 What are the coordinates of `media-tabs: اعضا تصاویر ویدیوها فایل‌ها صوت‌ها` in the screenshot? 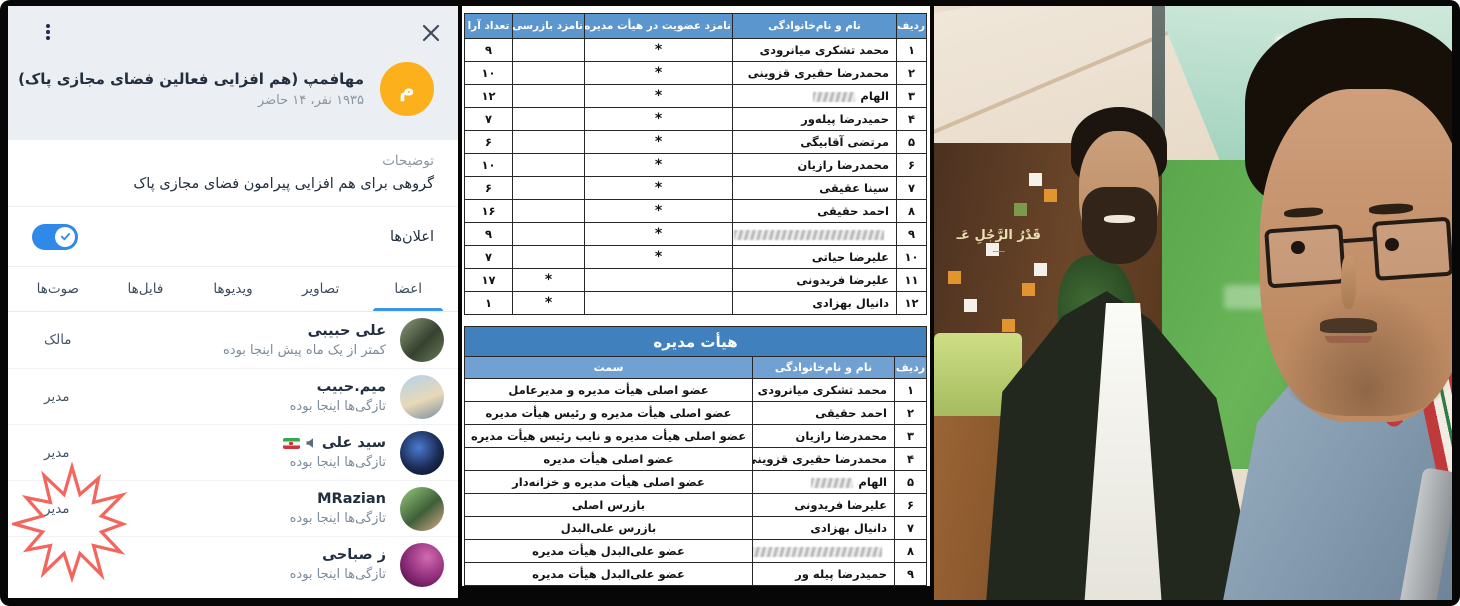 It's located at (233, 289).